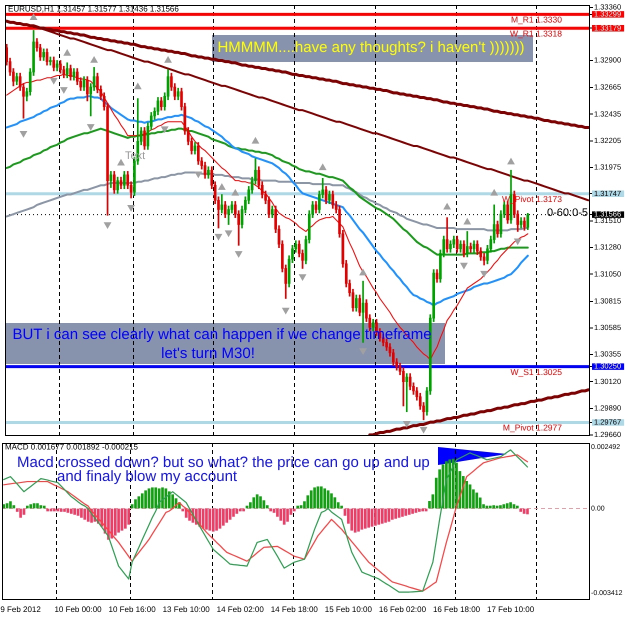  Describe the element at coordinates (532, 427) in the screenshot. I see `ref-line-label: M_Pivot 1.2977` at that location.